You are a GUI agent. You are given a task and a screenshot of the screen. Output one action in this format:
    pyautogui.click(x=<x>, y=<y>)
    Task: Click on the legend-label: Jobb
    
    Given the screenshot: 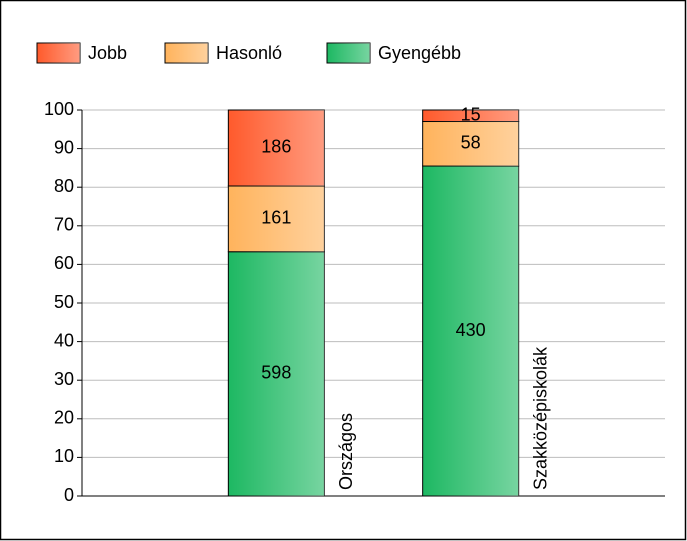 What is the action you would take?
    pyautogui.click(x=107, y=53)
    